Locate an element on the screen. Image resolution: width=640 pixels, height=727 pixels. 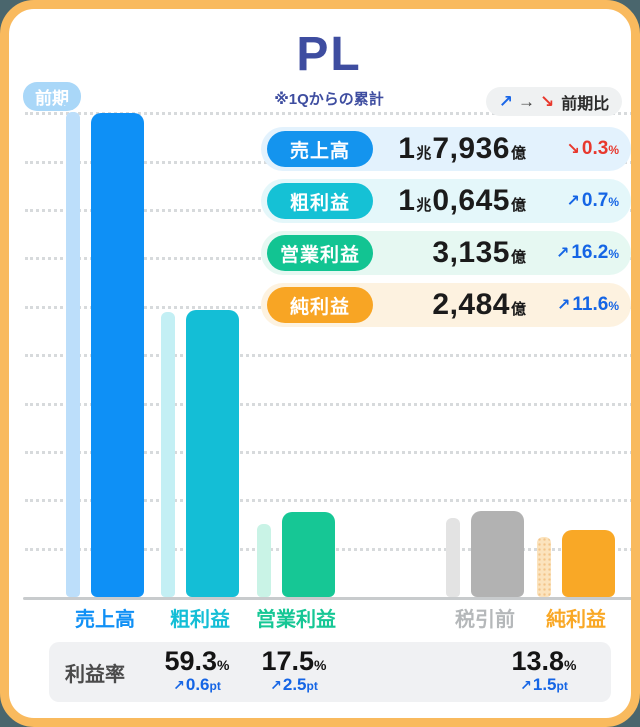
stat-pill-net-profit: 純利益 is located at coordinates (320, 305).